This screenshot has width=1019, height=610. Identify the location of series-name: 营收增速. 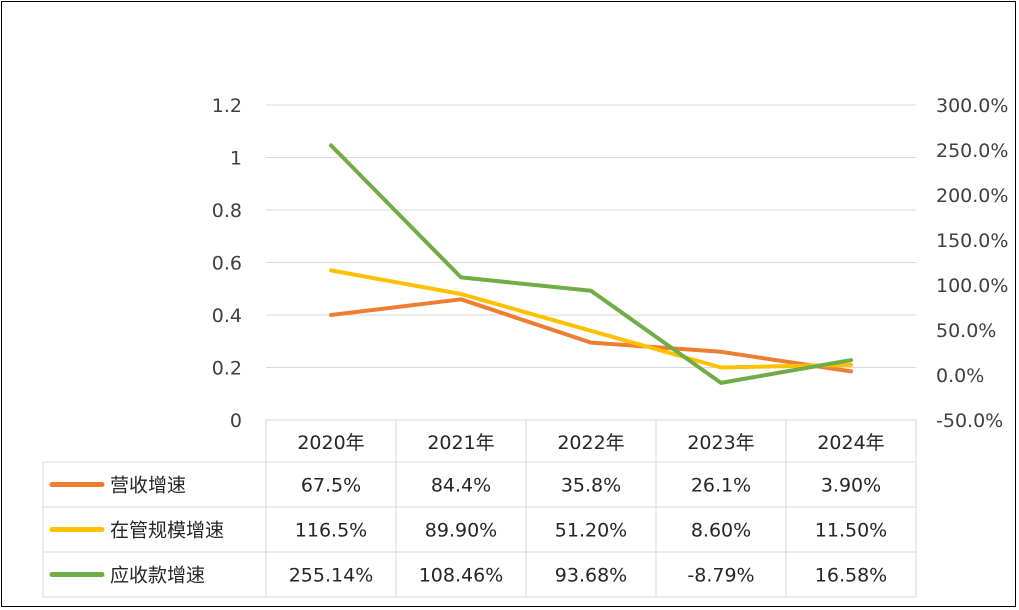
(148, 486).